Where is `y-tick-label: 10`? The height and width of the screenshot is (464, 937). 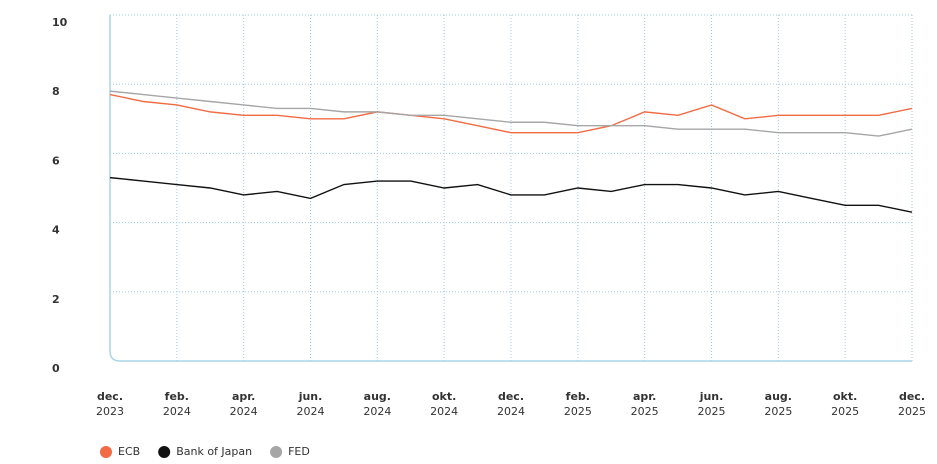
y-tick-label: 10 is located at coordinates (60, 22).